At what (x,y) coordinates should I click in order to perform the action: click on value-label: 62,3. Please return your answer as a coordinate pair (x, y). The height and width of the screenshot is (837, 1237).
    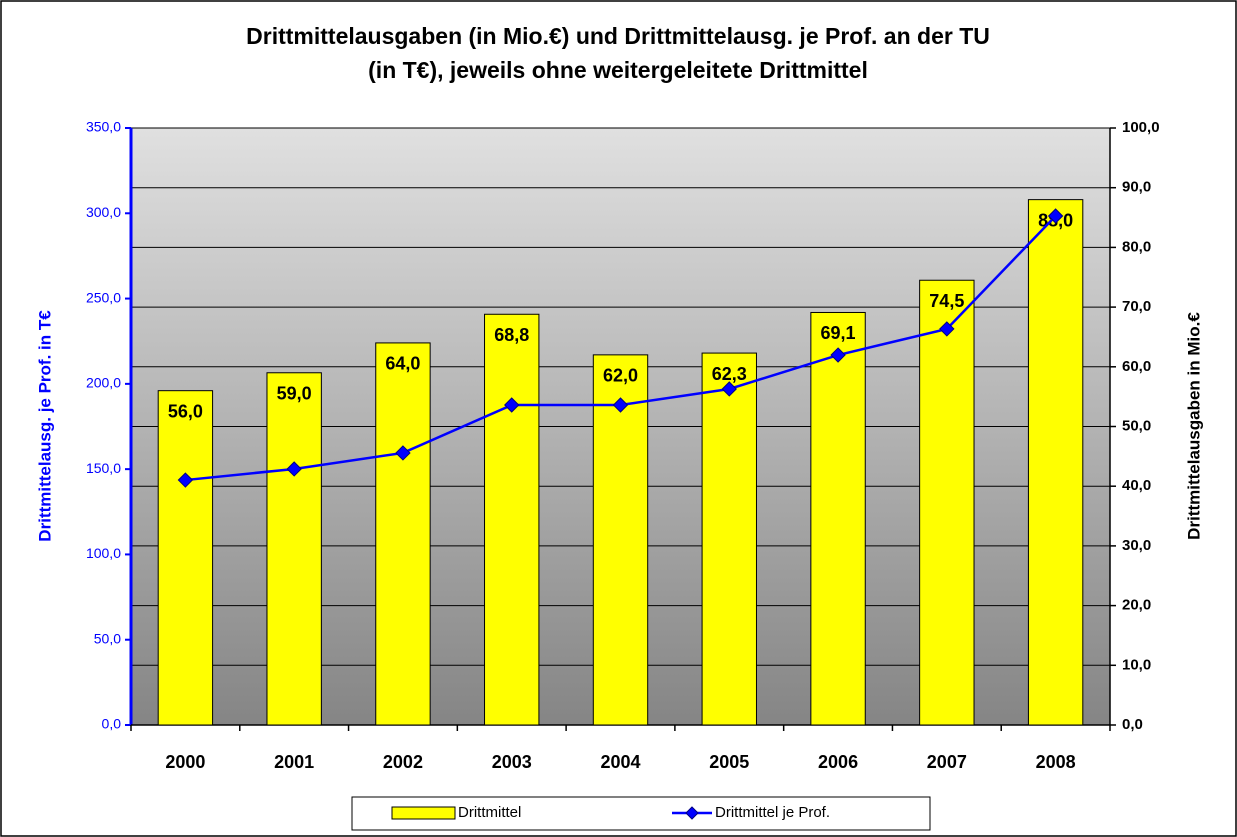
    Looking at the image, I should click on (729, 374).